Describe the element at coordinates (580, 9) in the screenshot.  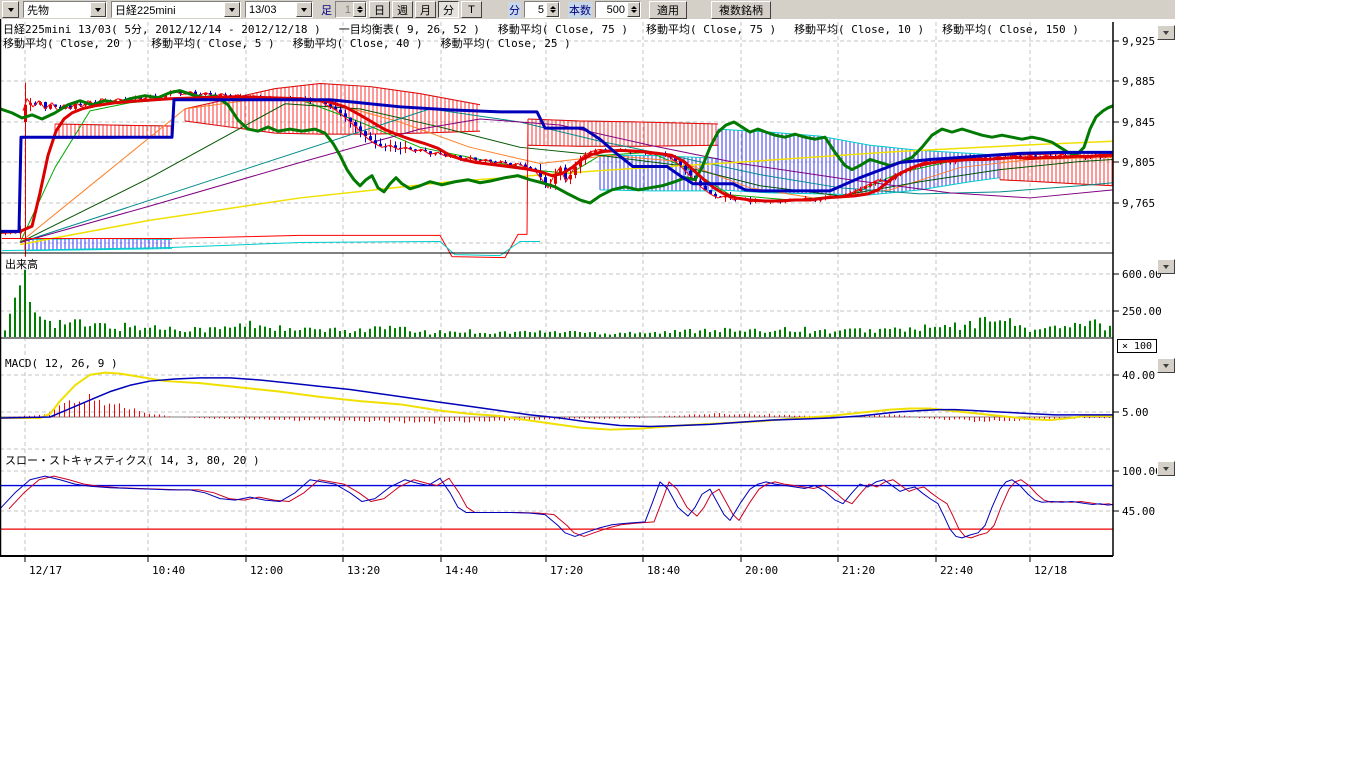
I see `bar-quantity-label: 本数` at that location.